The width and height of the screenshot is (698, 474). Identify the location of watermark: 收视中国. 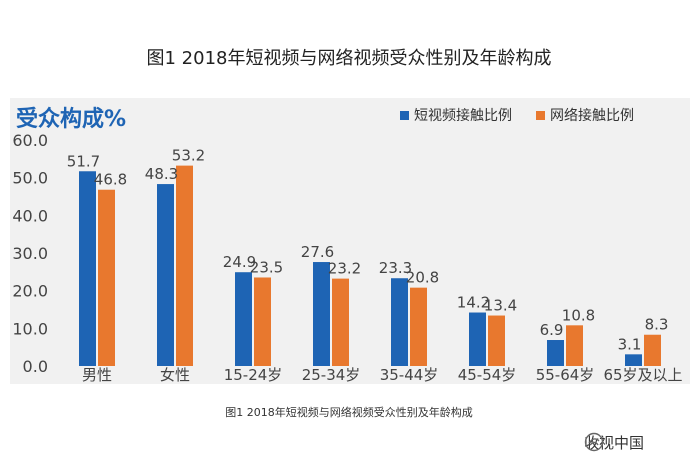
(614, 442).